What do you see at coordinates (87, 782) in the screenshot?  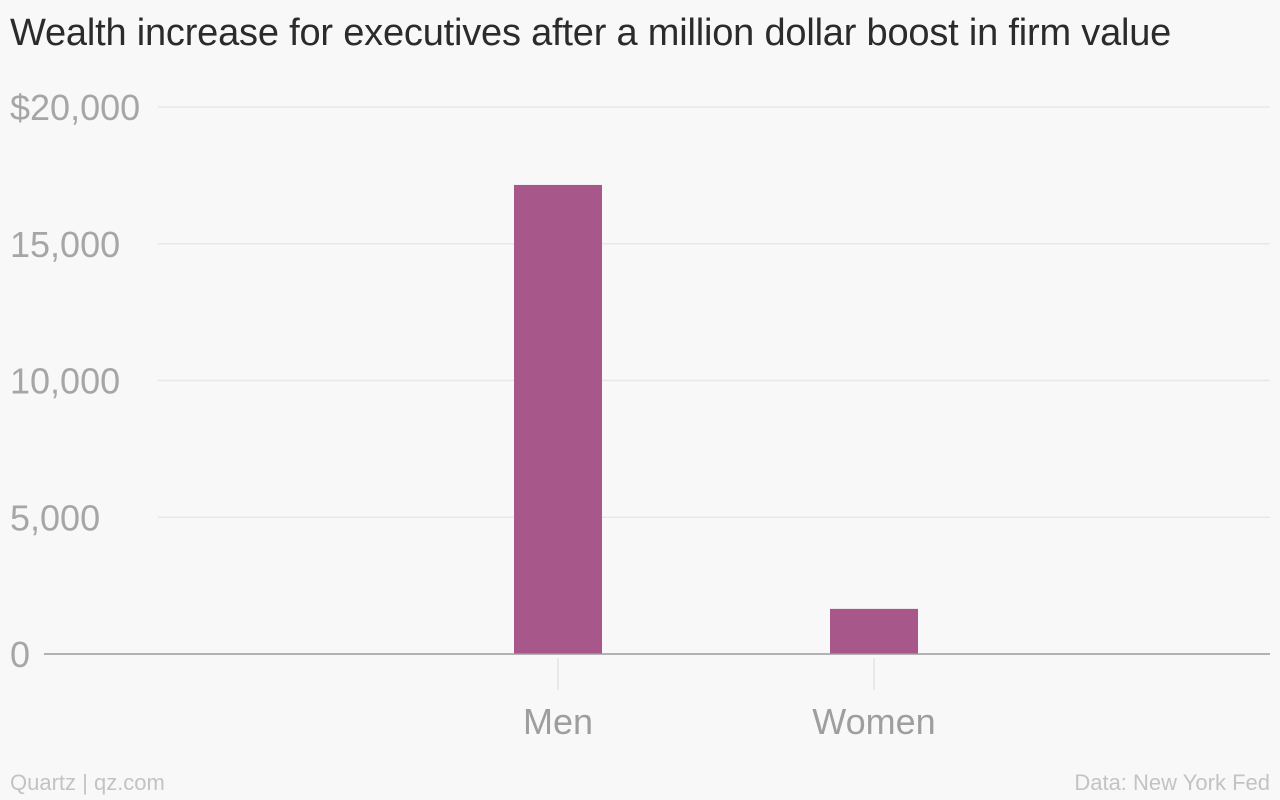 I see `footer-source-left: Quartz | qz.com` at bounding box center [87, 782].